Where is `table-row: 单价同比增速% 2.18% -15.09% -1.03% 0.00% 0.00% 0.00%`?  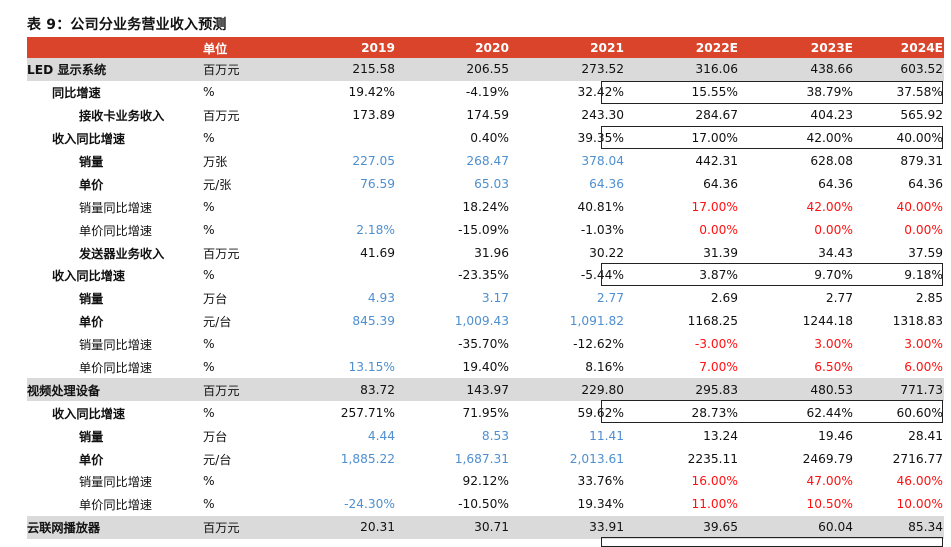
table-row: 单价同比增速% 2.18% -15.09% -1.03% 0.00% 0.00% 0.00% is located at coordinates (485, 229).